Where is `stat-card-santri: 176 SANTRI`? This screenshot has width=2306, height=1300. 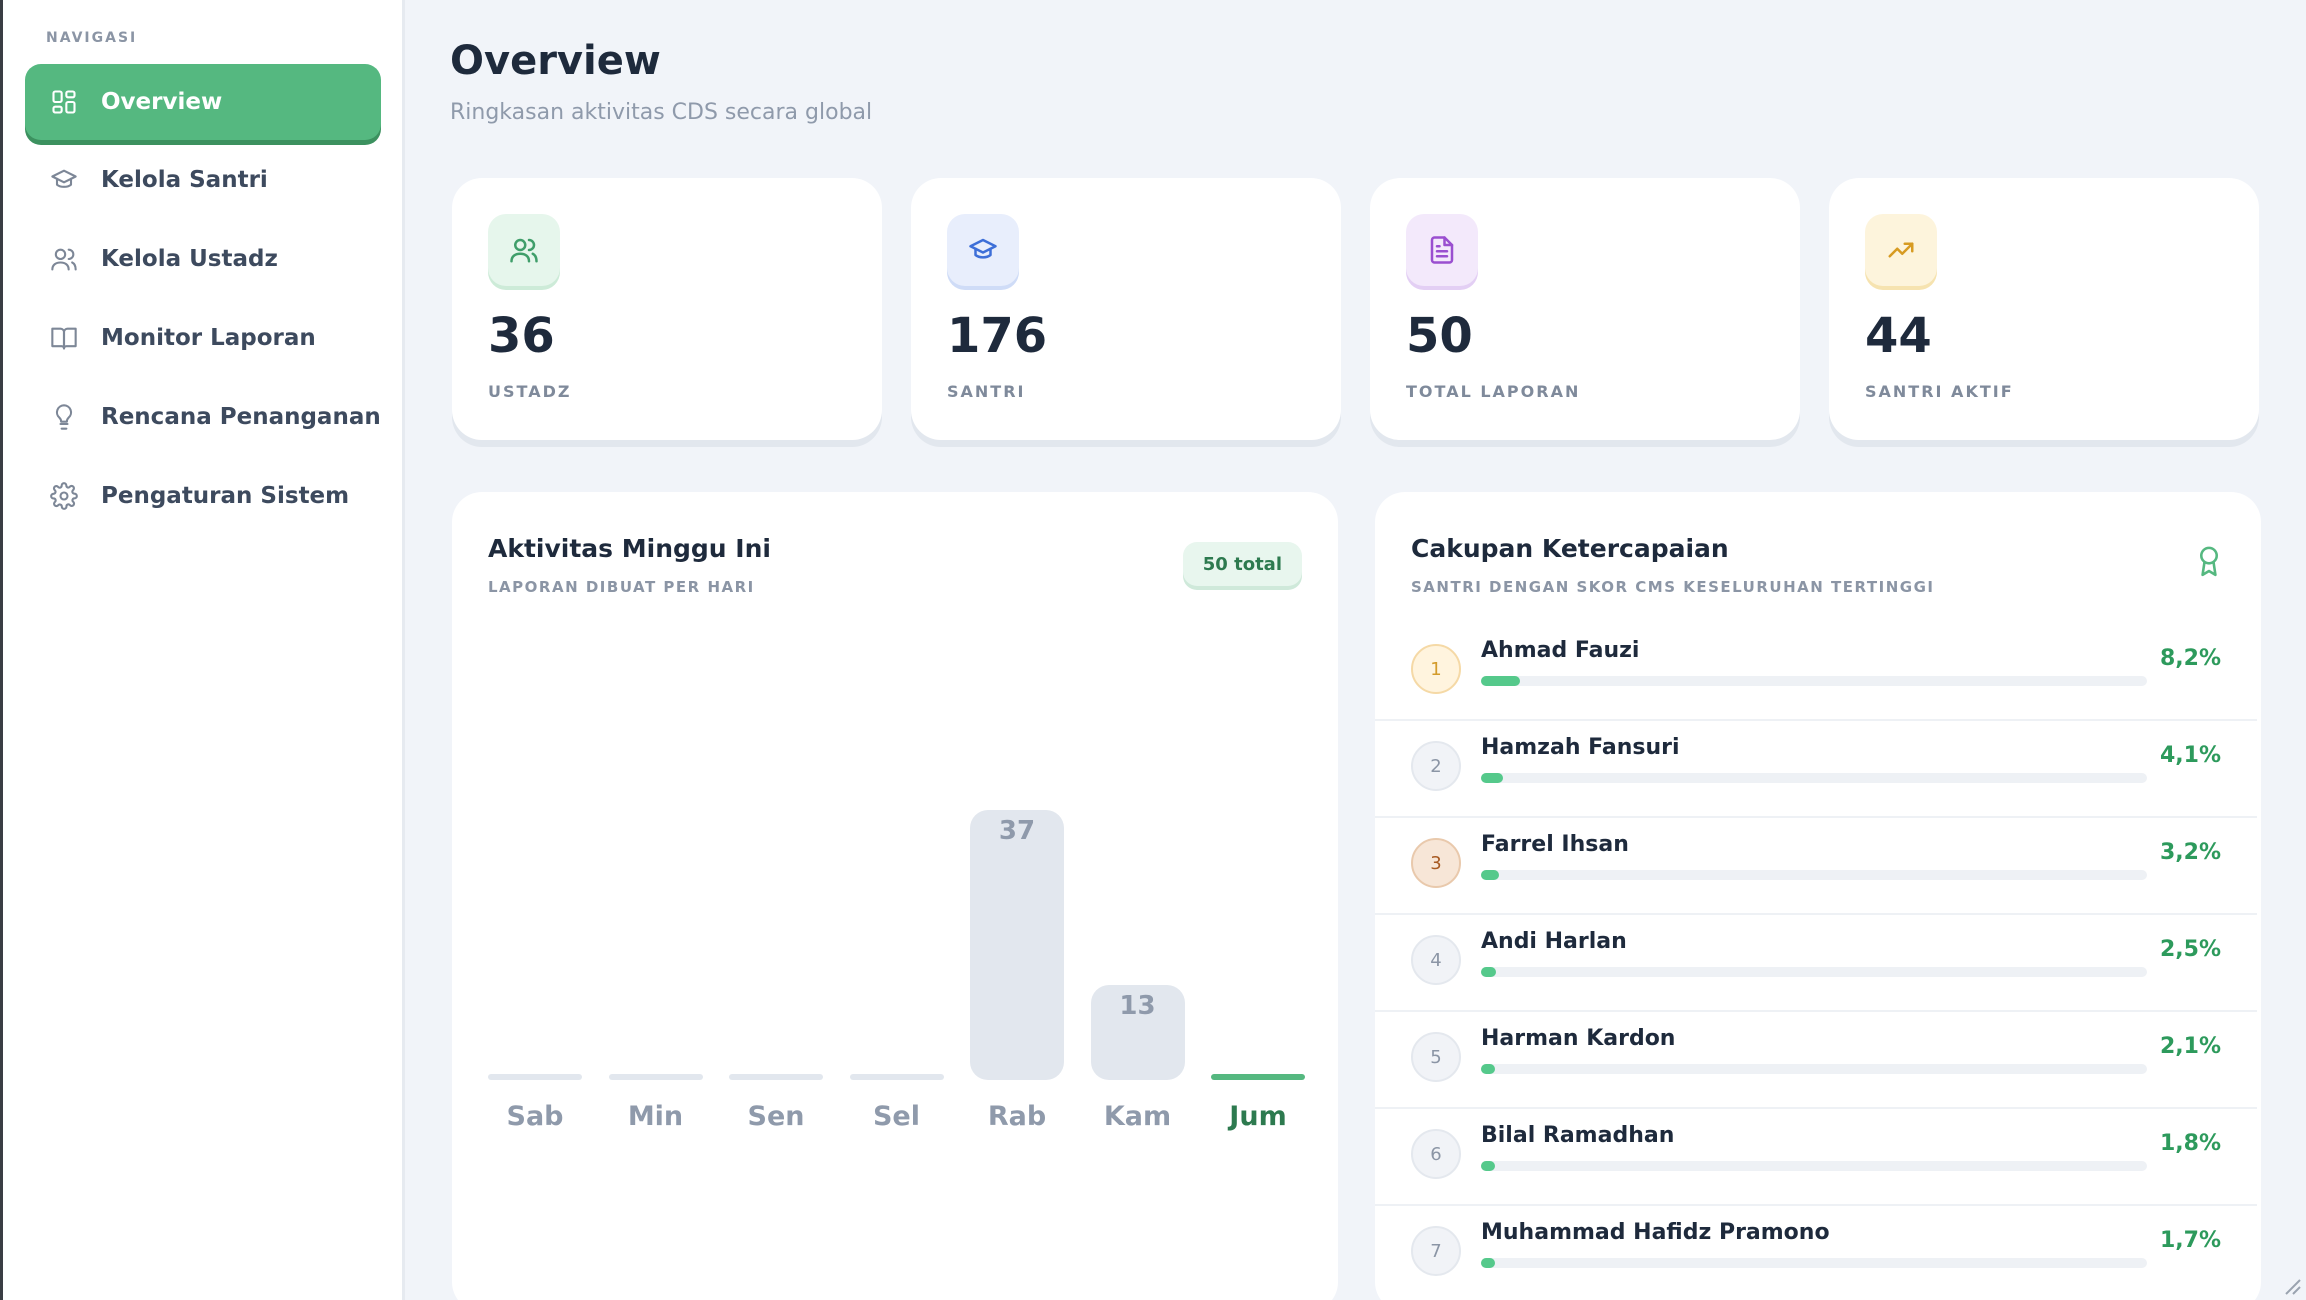 stat-card-santri: 176 SANTRI is located at coordinates (1126, 309).